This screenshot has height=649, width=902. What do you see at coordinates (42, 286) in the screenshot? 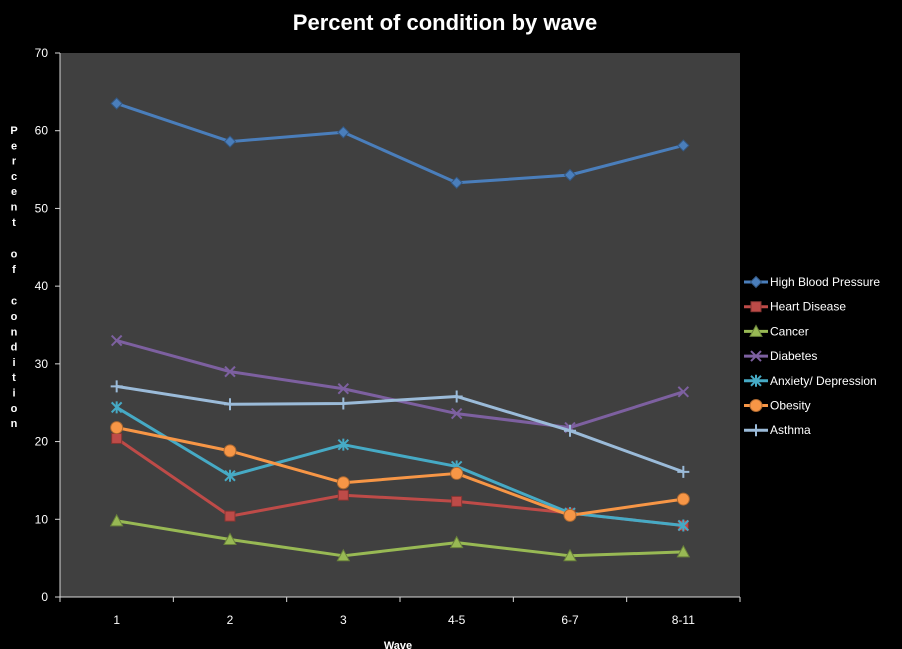
I see `y-tick-label: 40` at bounding box center [42, 286].